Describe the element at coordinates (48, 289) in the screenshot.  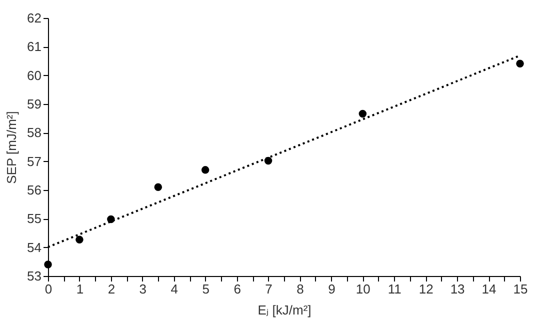
I see `x-tick-label: 0` at that location.